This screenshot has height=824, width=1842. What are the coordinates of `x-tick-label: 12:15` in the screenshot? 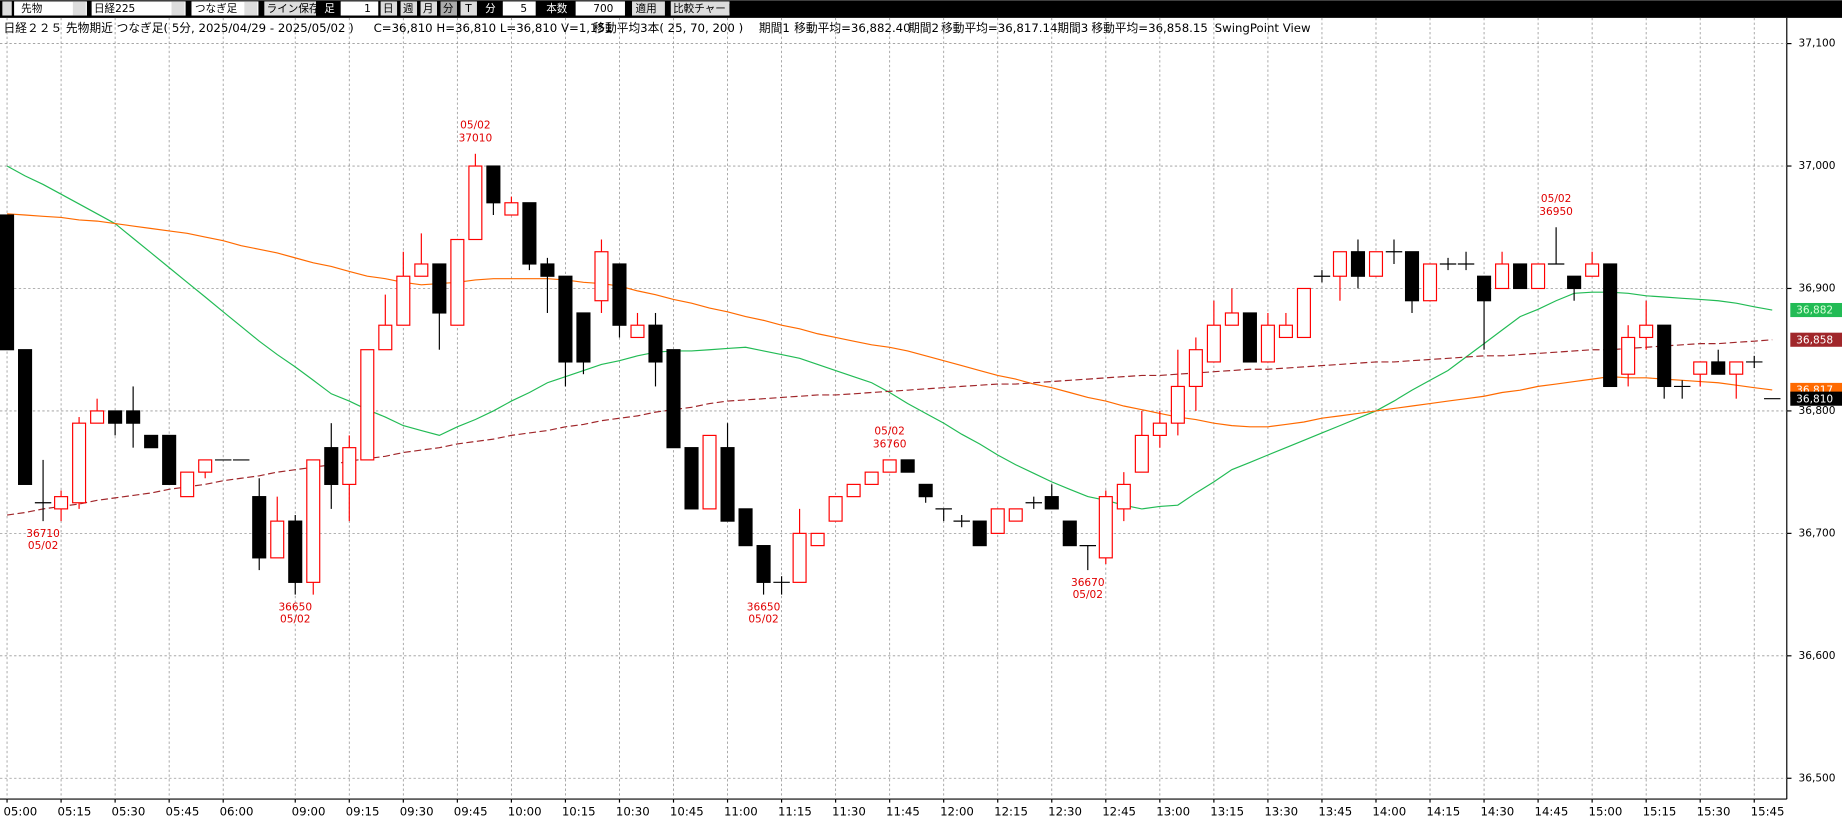 It's located at (1011, 812).